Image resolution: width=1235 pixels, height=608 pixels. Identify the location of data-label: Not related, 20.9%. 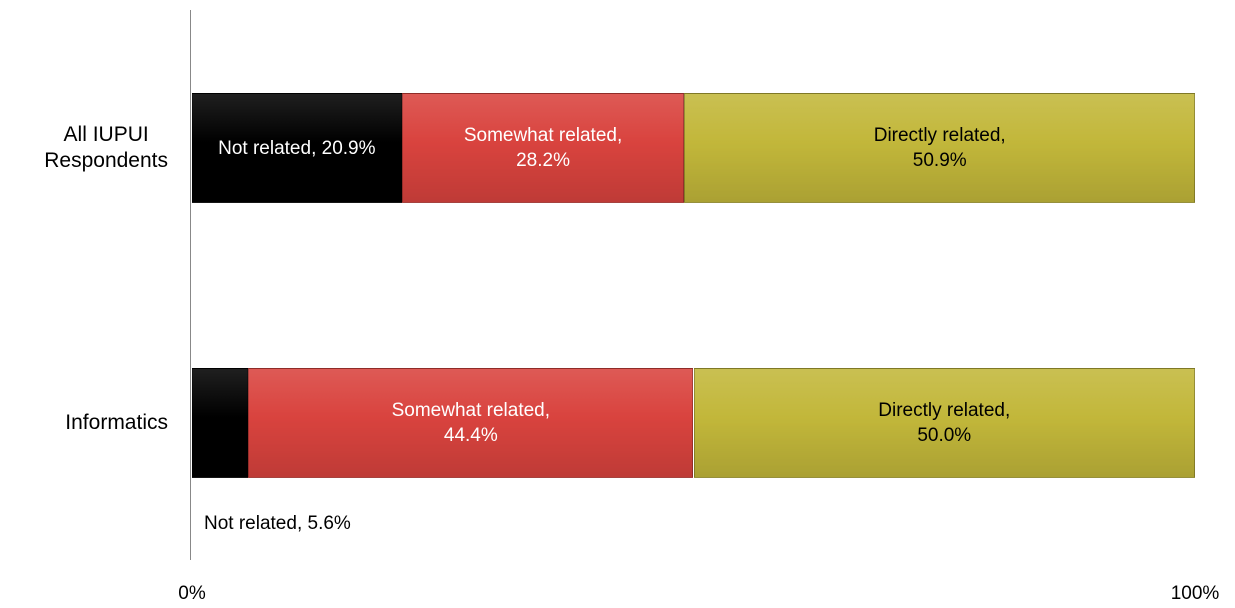
(297, 148).